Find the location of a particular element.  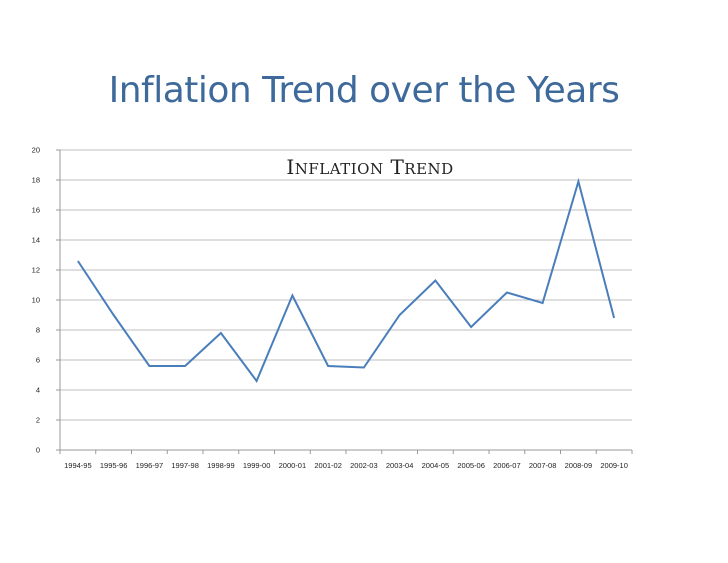

x-tick-label: 1995-96 is located at coordinates (114, 465).